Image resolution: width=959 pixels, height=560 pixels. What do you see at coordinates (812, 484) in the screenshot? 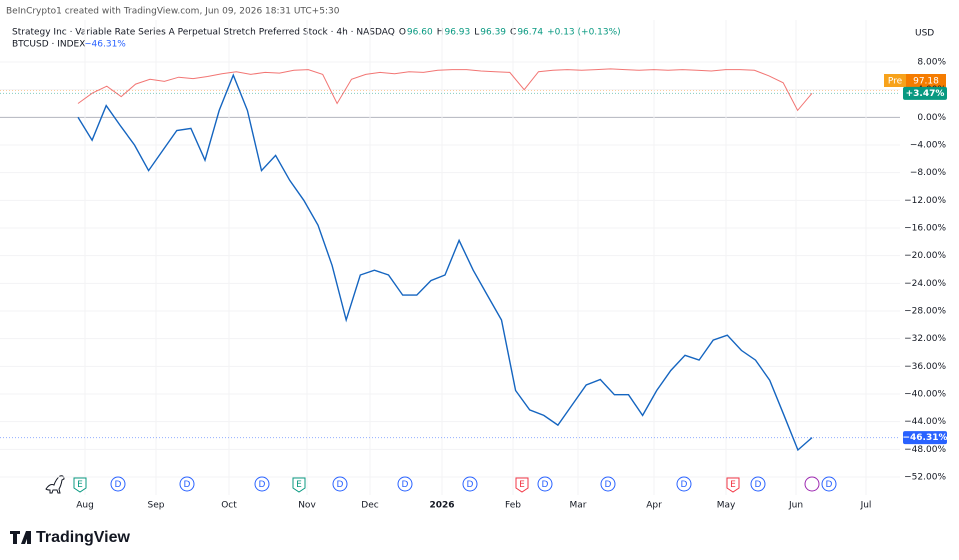
I see `split-icon` at bounding box center [812, 484].